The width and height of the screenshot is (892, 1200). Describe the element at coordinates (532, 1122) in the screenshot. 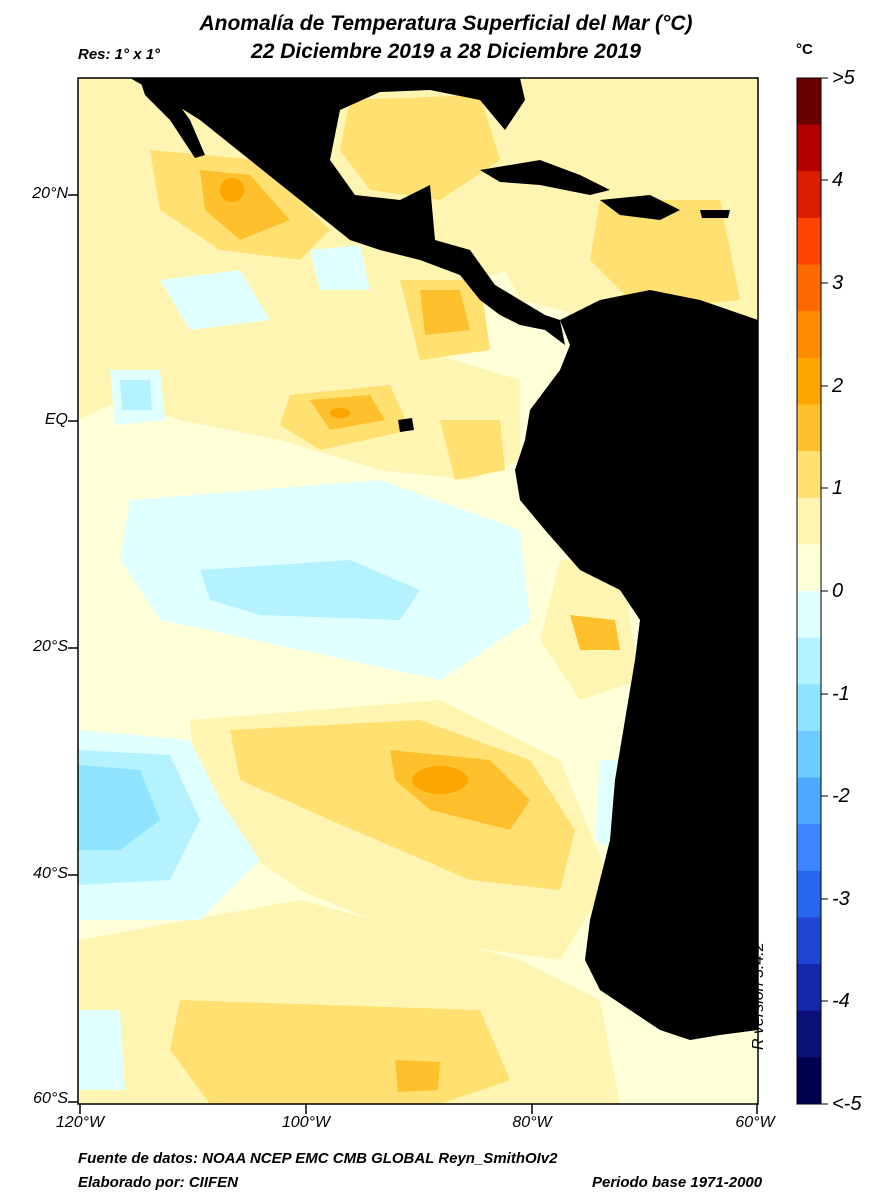

I see `lon-label-80w: 80°W` at that location.